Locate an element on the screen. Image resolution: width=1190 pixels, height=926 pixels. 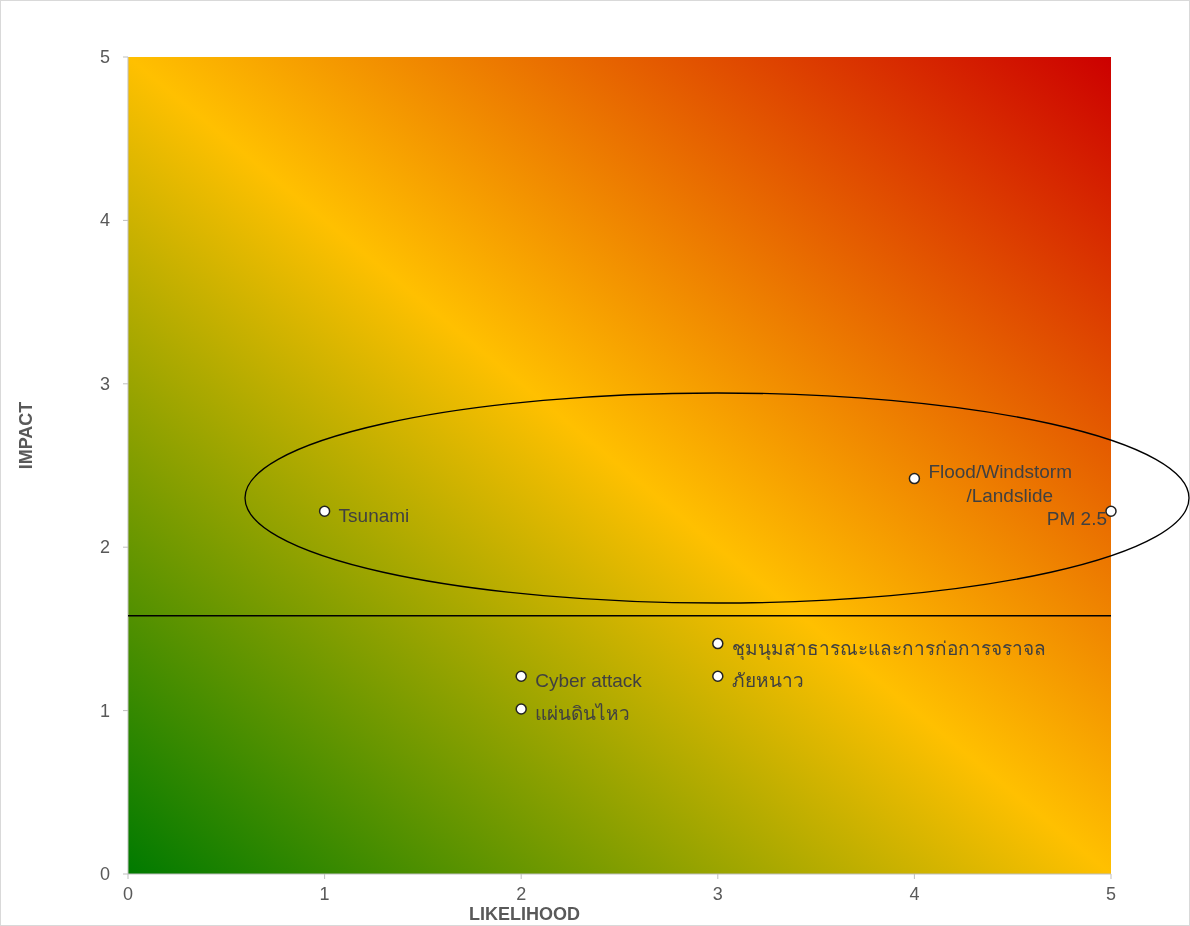
y-tick-label: 4 is located at coordinates (104, 220).